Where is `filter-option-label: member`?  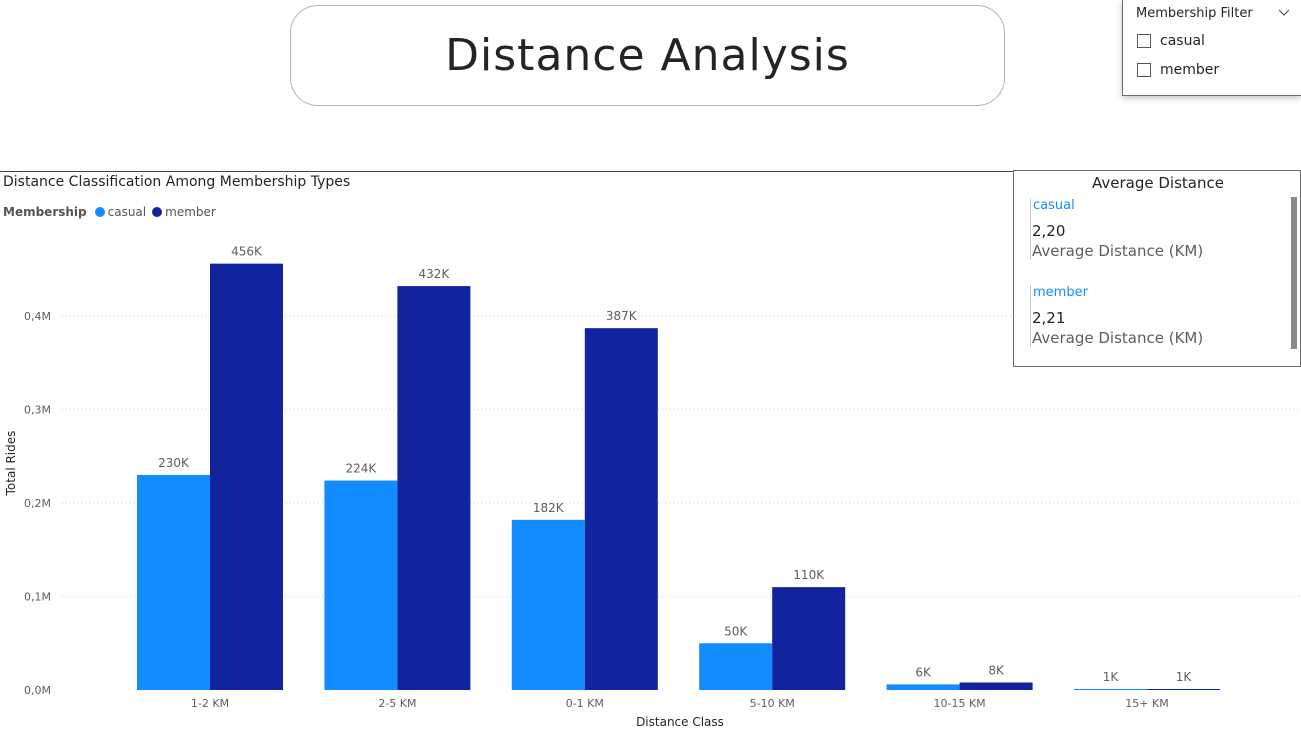 filter-option-label: member is located at coordinates (1190, 70).